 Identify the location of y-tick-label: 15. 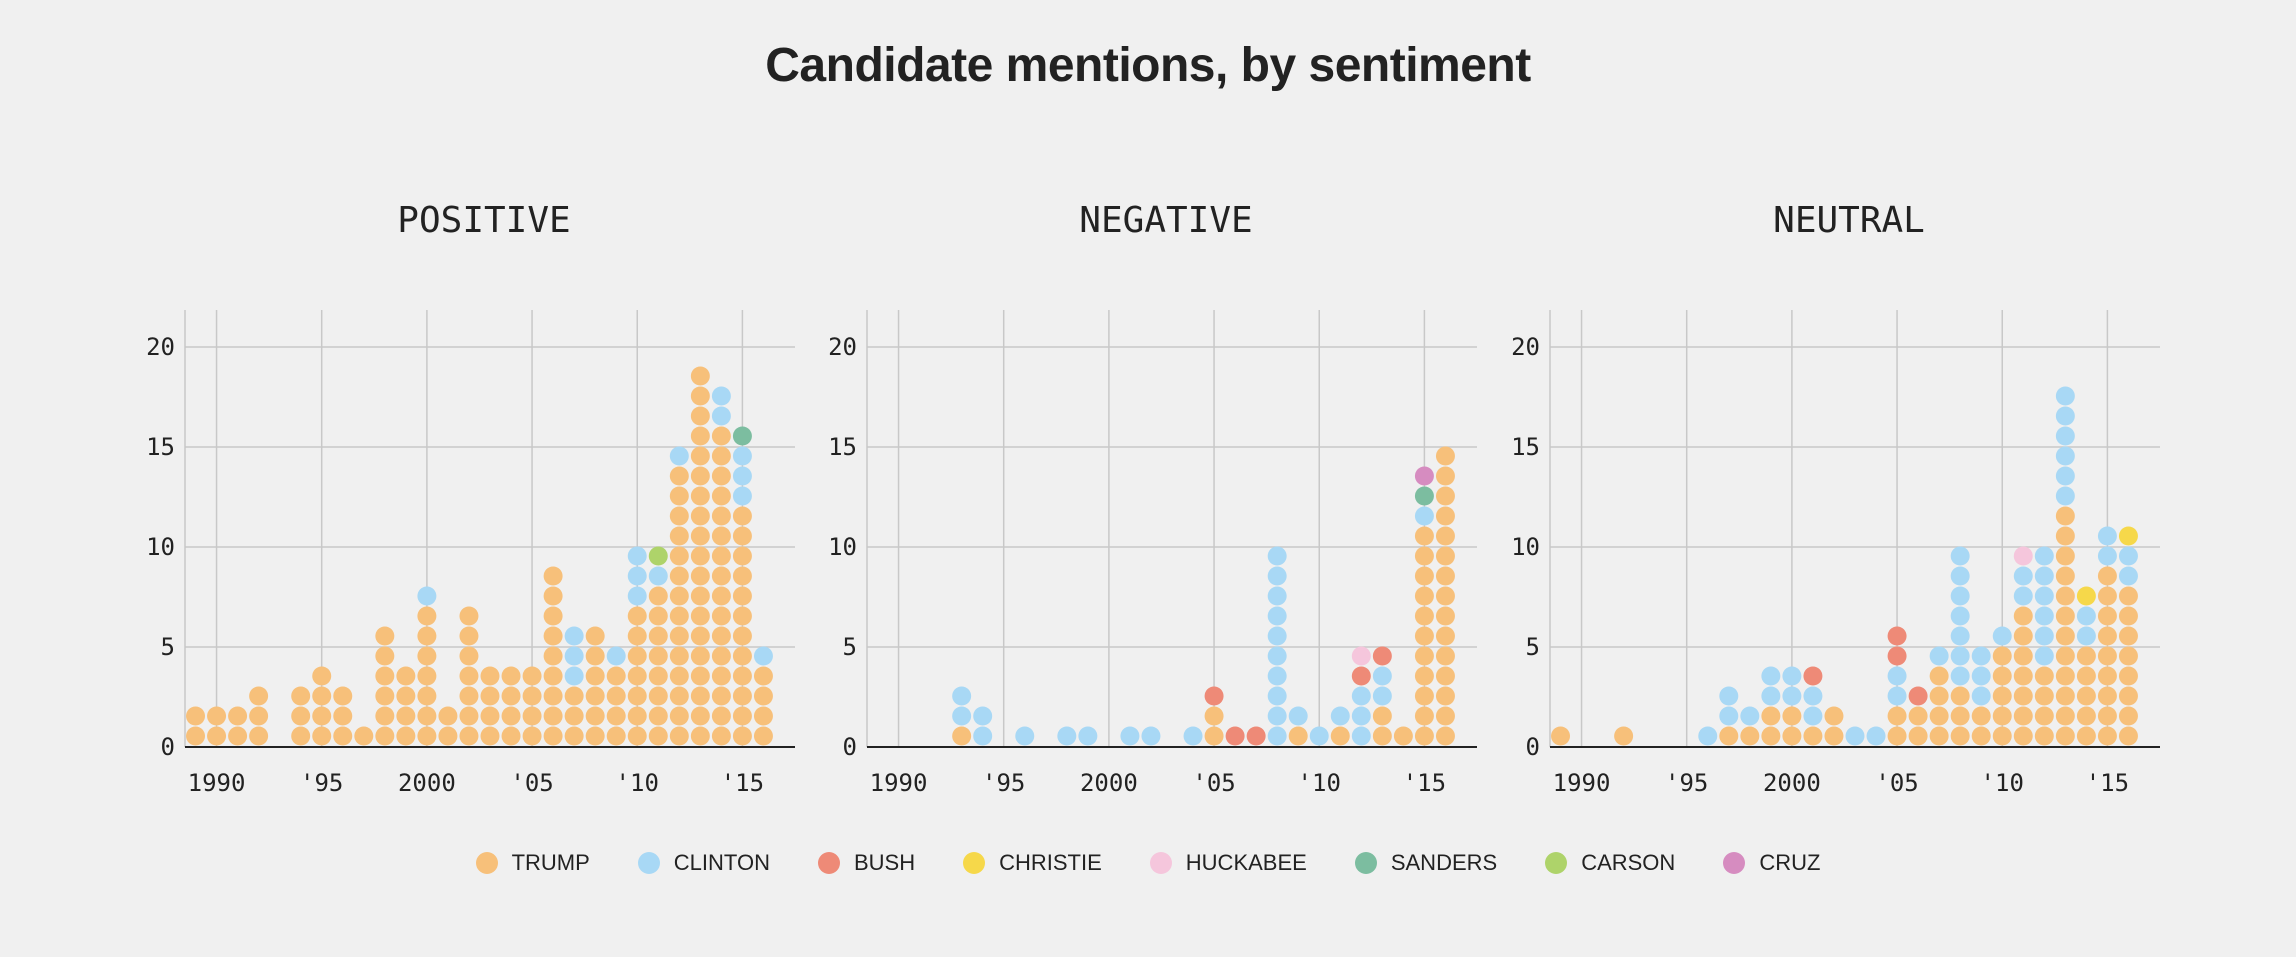
(160, 447).